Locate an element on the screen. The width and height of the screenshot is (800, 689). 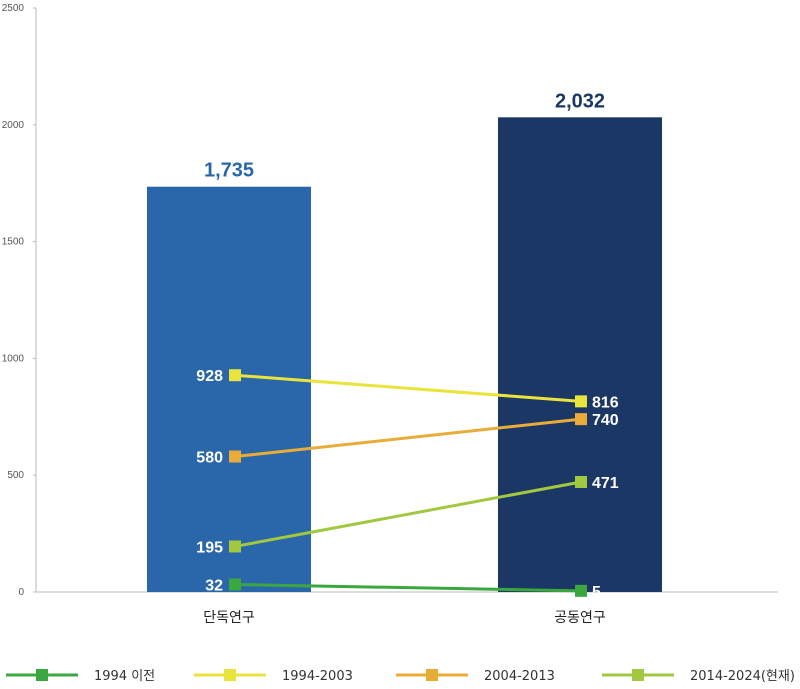
category-label: 단독연구 is located at coordinates (229, 618).